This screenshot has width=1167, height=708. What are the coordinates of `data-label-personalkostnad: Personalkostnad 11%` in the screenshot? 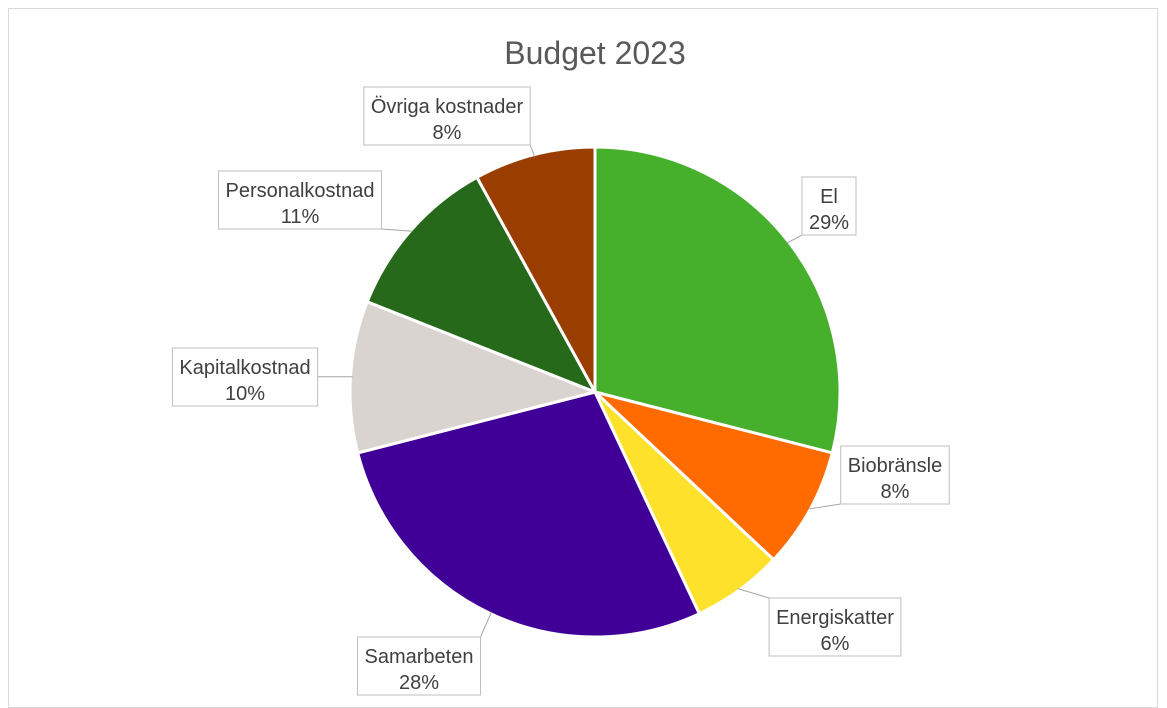 It's located at (300, 200).